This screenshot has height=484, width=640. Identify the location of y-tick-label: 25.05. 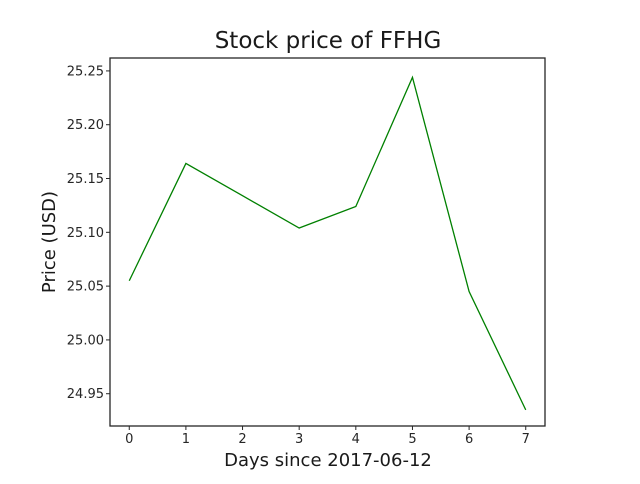
(85, 287).